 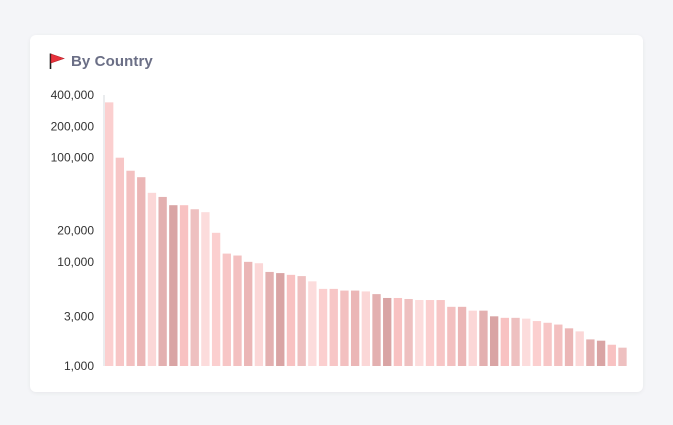 What do you see at coordinates (75, 231) in the screenshot?
I see `y-tick-label: 20,000` at bounding box center [75, 231].